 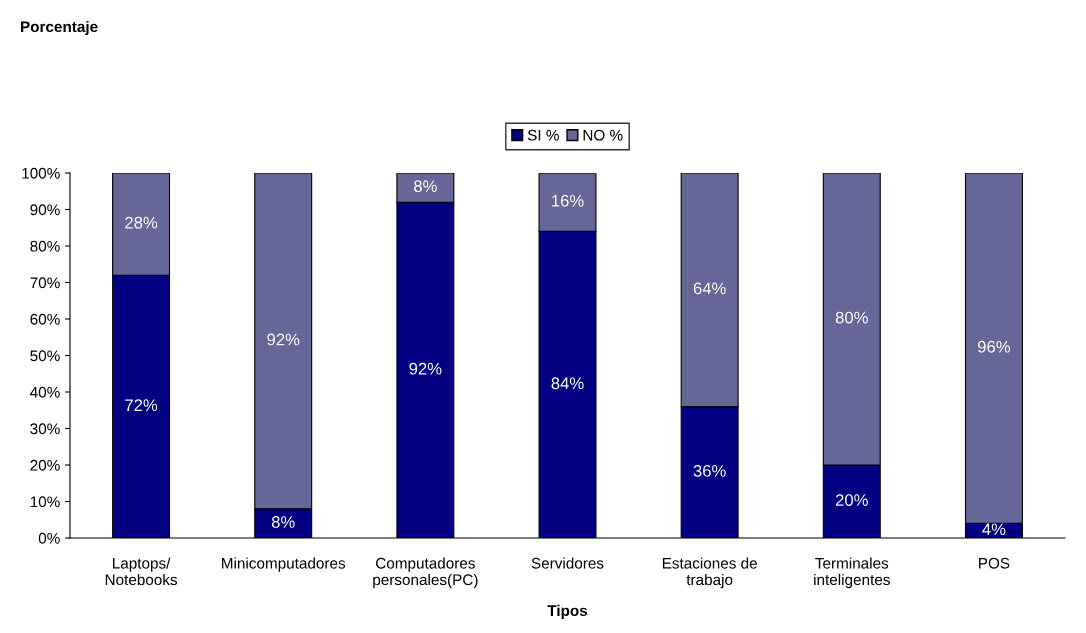 What do you see at coordinates (45, 210) in the screenshot?
I see `y-tick-label: 90%` at bounding box center [45, 210].